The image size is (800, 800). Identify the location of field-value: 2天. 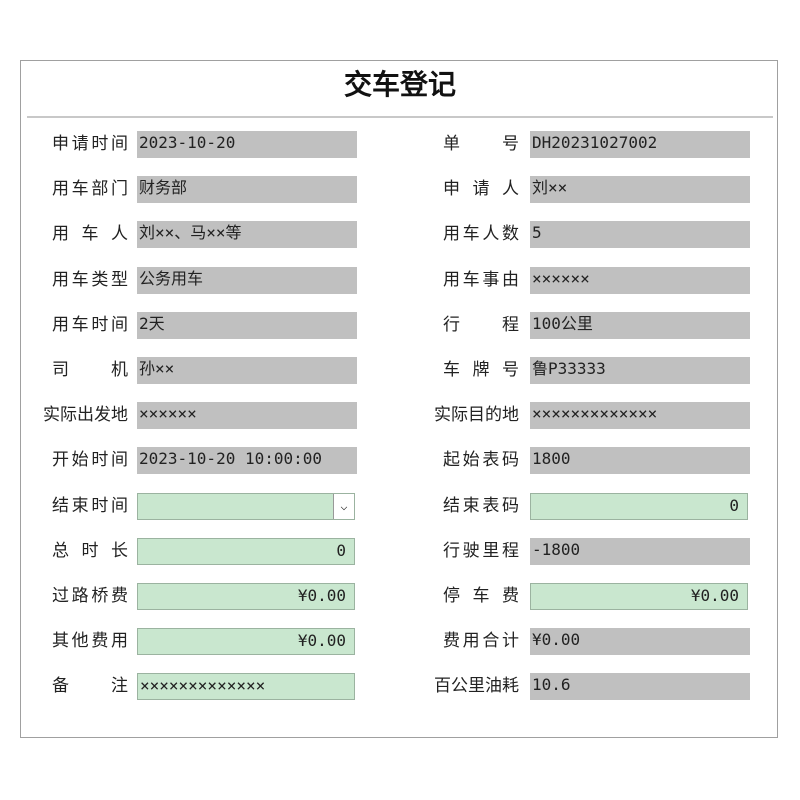
(247, 325).